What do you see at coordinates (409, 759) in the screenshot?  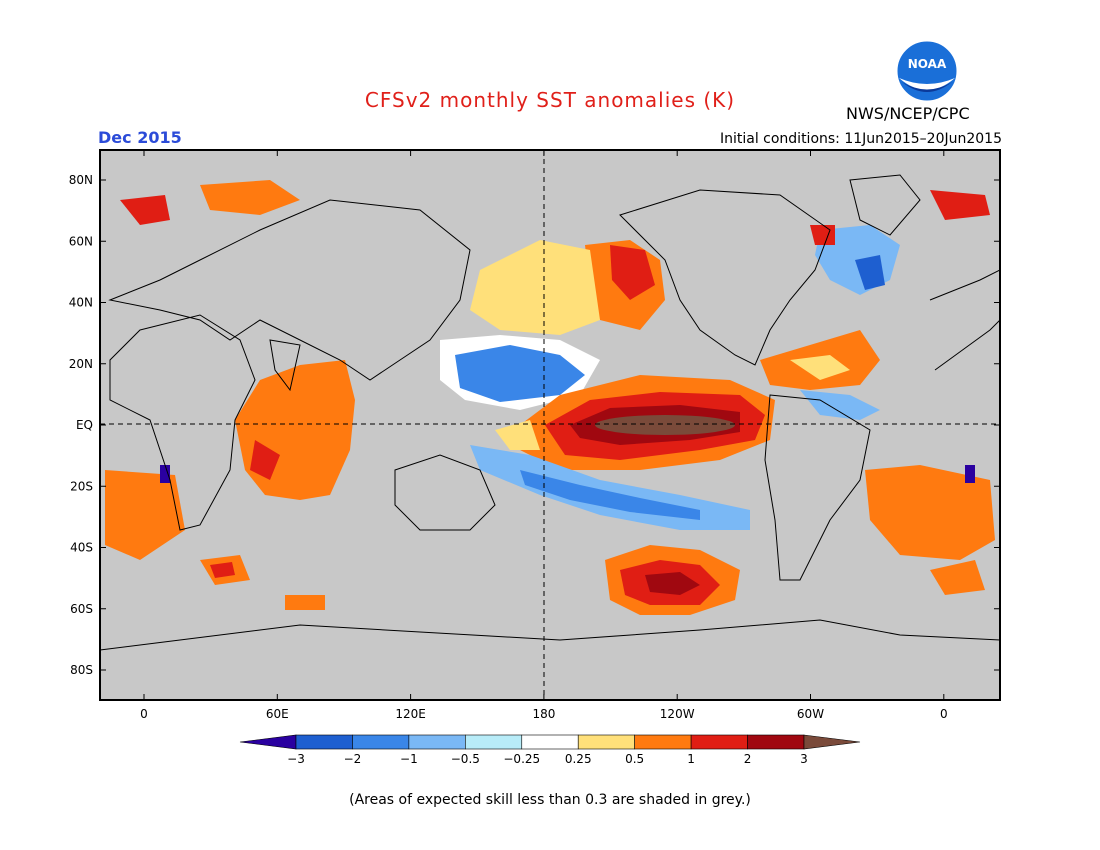 I see `colorbar-label: −1` at bounding box center [409, 759].